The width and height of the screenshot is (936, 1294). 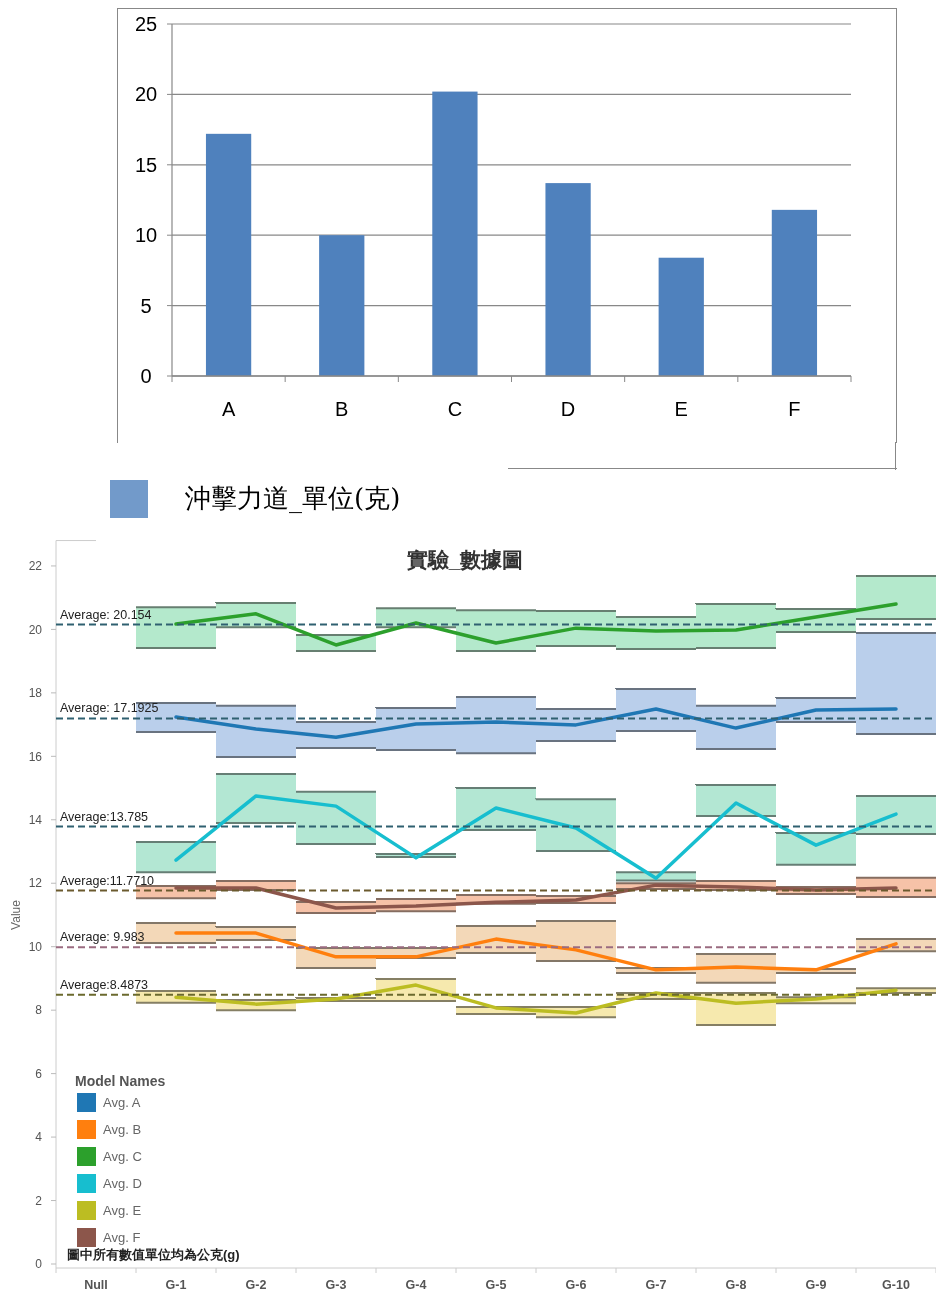 I want to click on y-tick-label: 8, so click(x=39, y=1010).